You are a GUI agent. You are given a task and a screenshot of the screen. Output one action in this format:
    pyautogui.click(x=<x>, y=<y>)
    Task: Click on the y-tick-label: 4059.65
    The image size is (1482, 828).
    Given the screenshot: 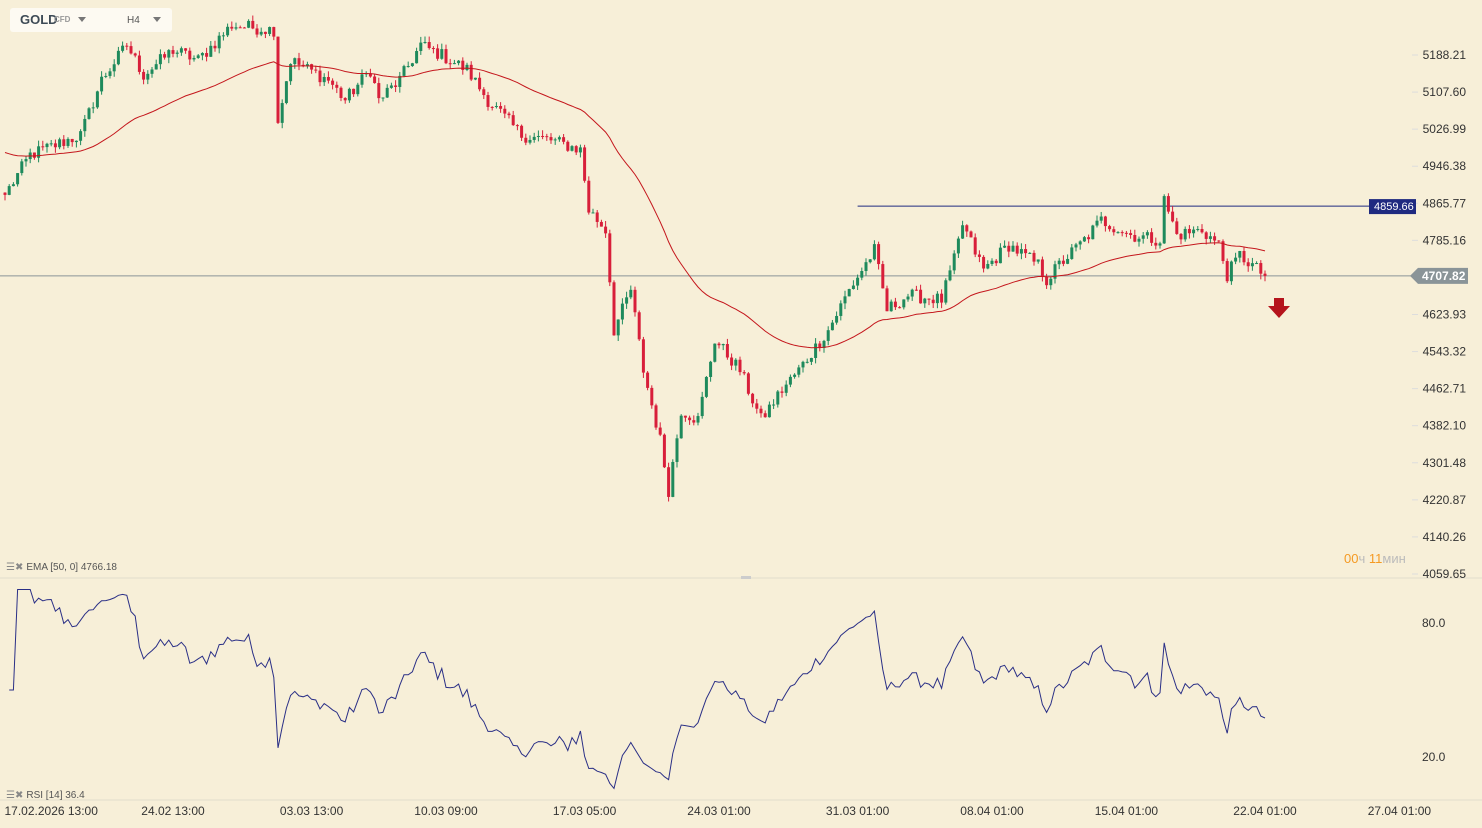 What is the action you would take?
    pyautogui.click(x=1445, y=574)
    